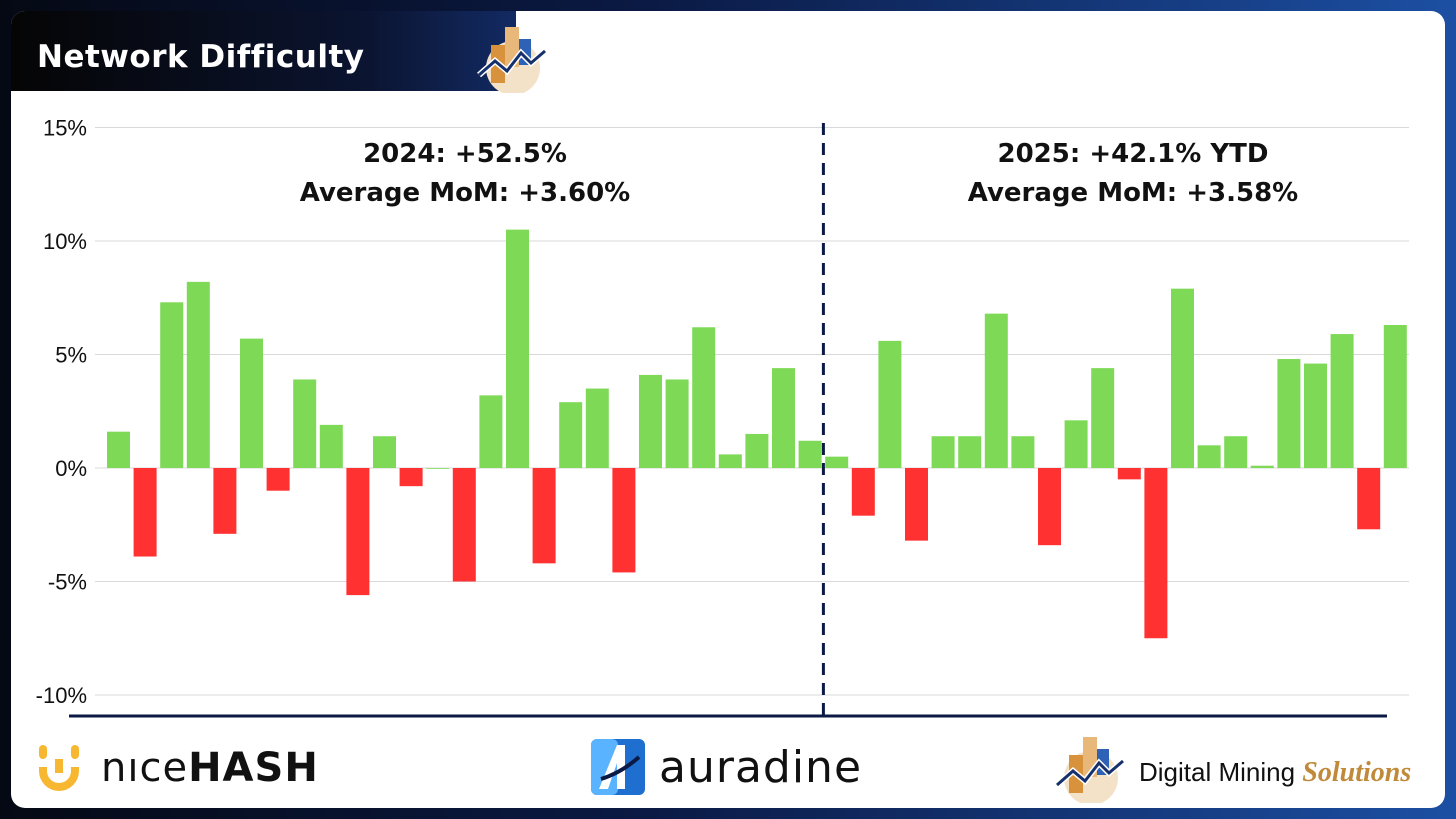 This screenshot has width=1456, height=819. What do you see at coordinates (201, 57) in the screenshot?
I see `page-title: Network Difficulty` at bounding box center [201, 57].